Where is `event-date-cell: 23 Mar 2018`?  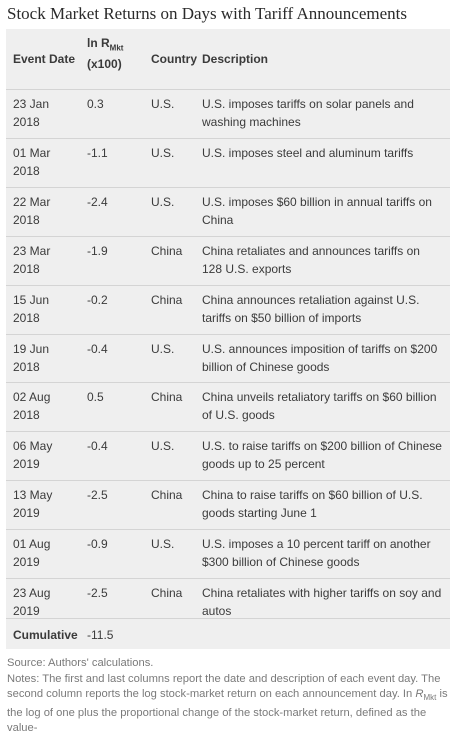 event-date-cell: 23 Mar 2018 is located at coordinates (44, 260).